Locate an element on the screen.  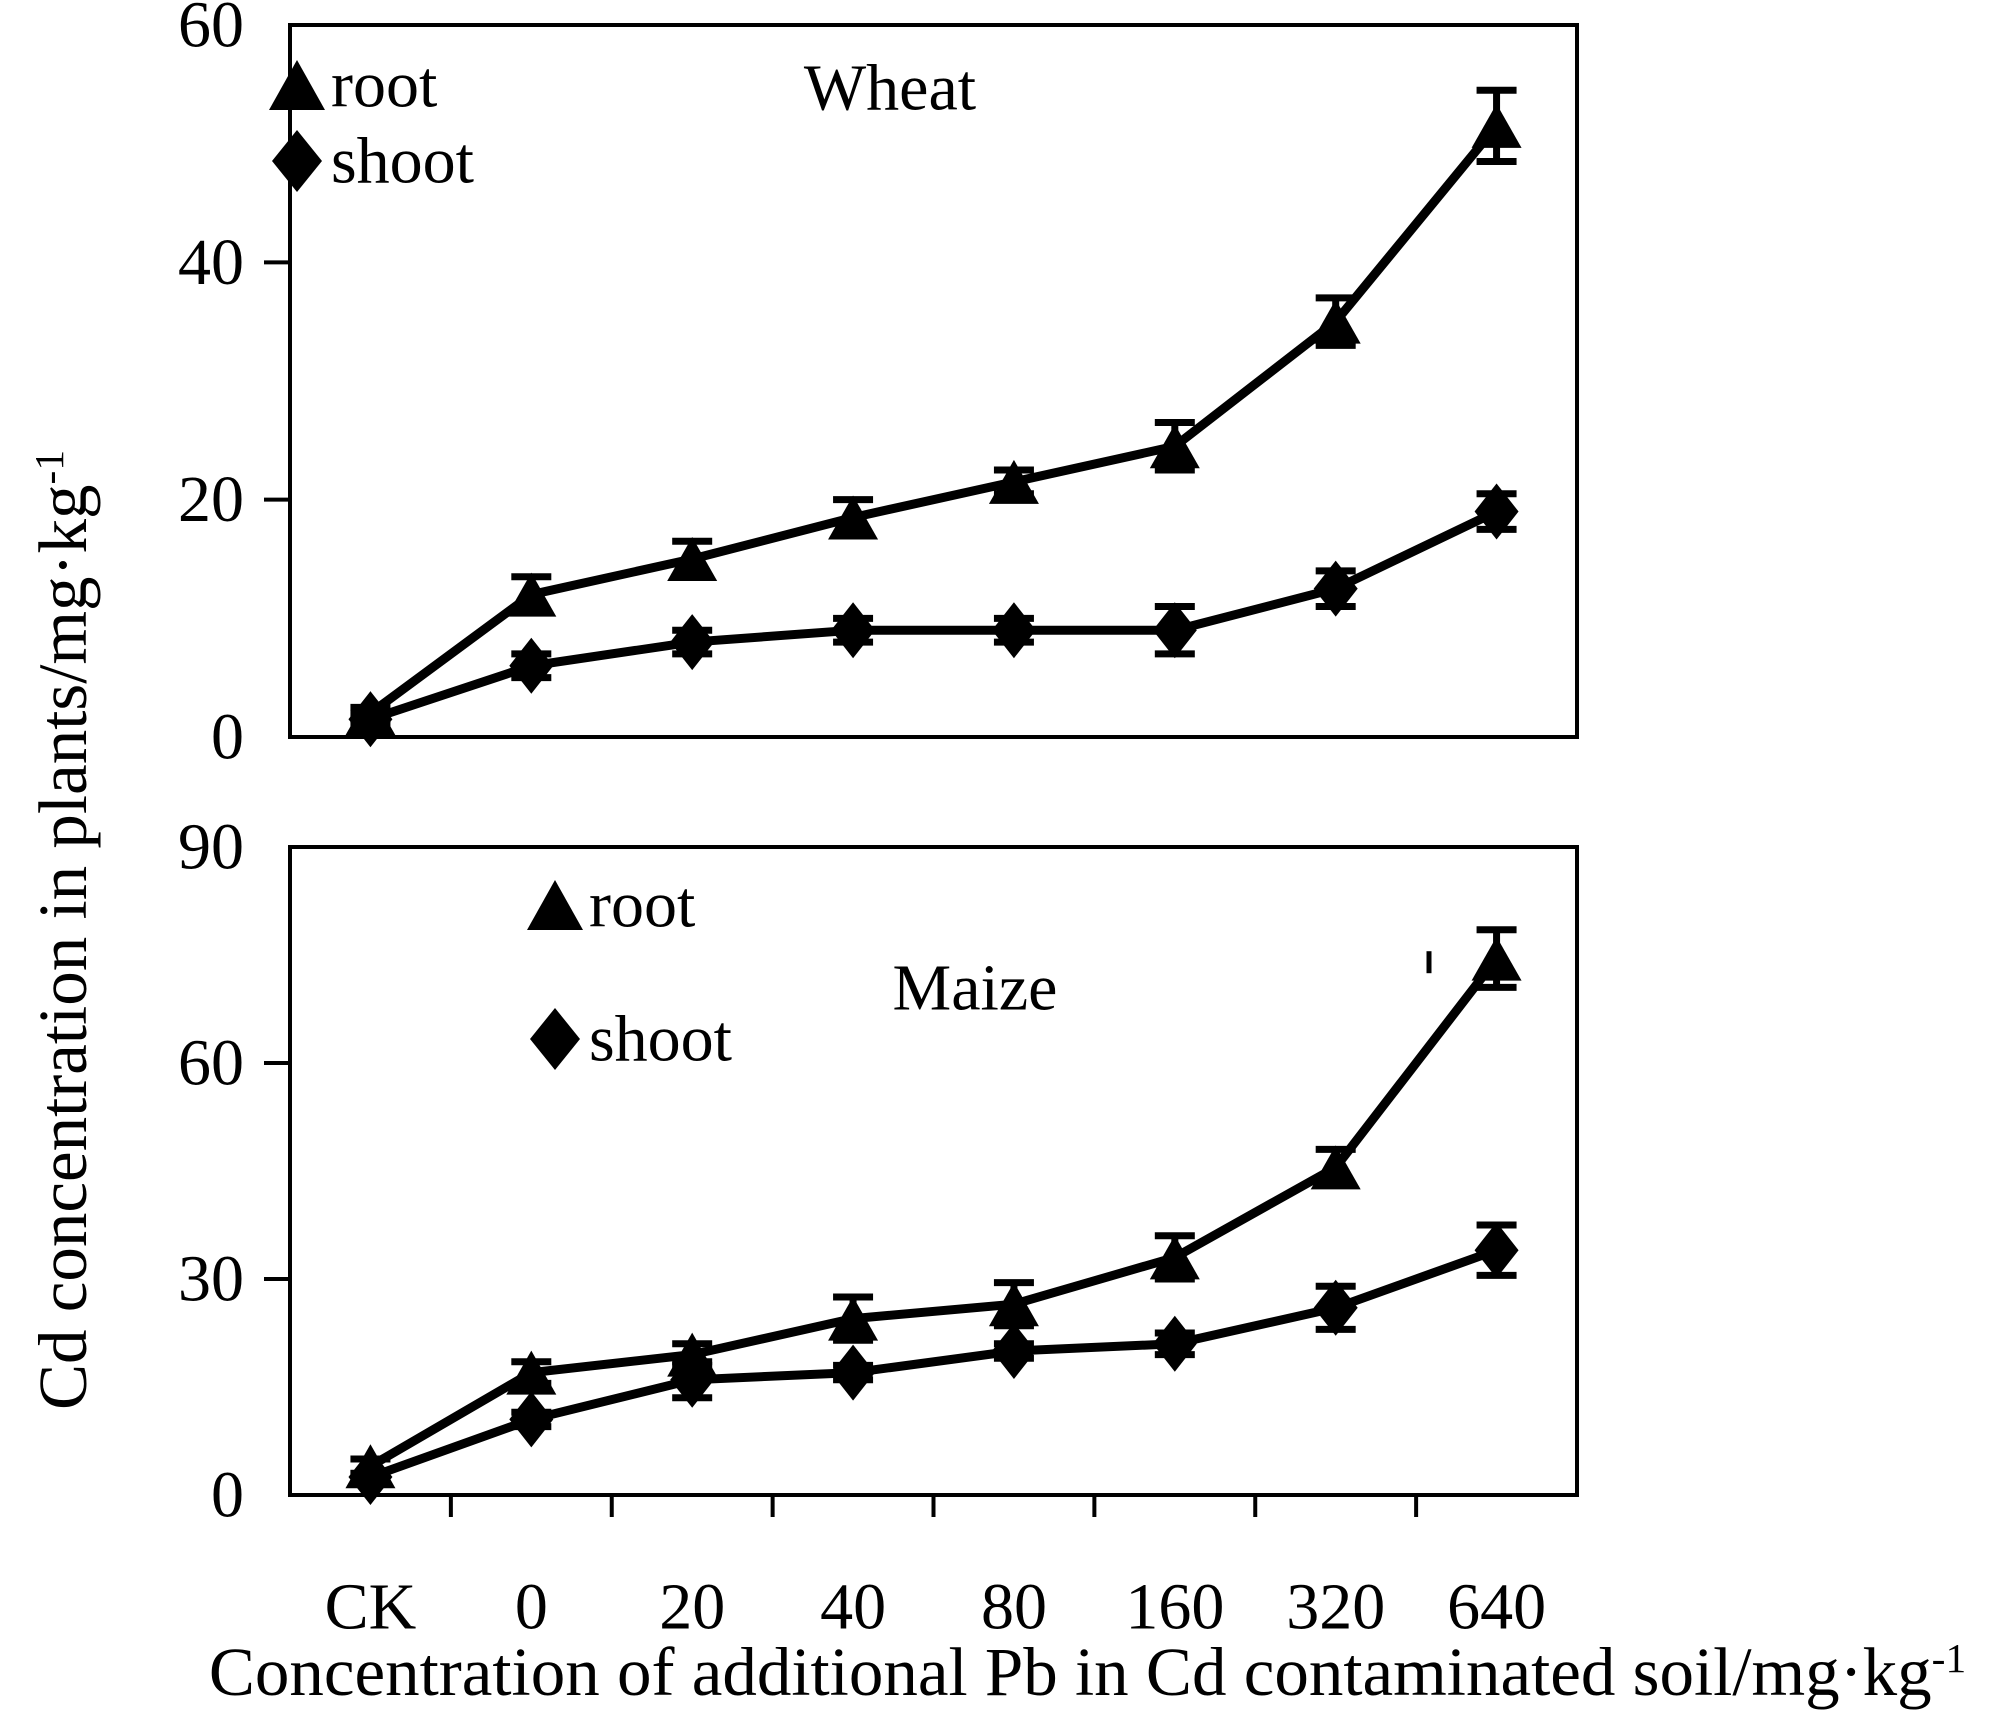
x-category-label: 80 is located at coordinates (1014, 1607).